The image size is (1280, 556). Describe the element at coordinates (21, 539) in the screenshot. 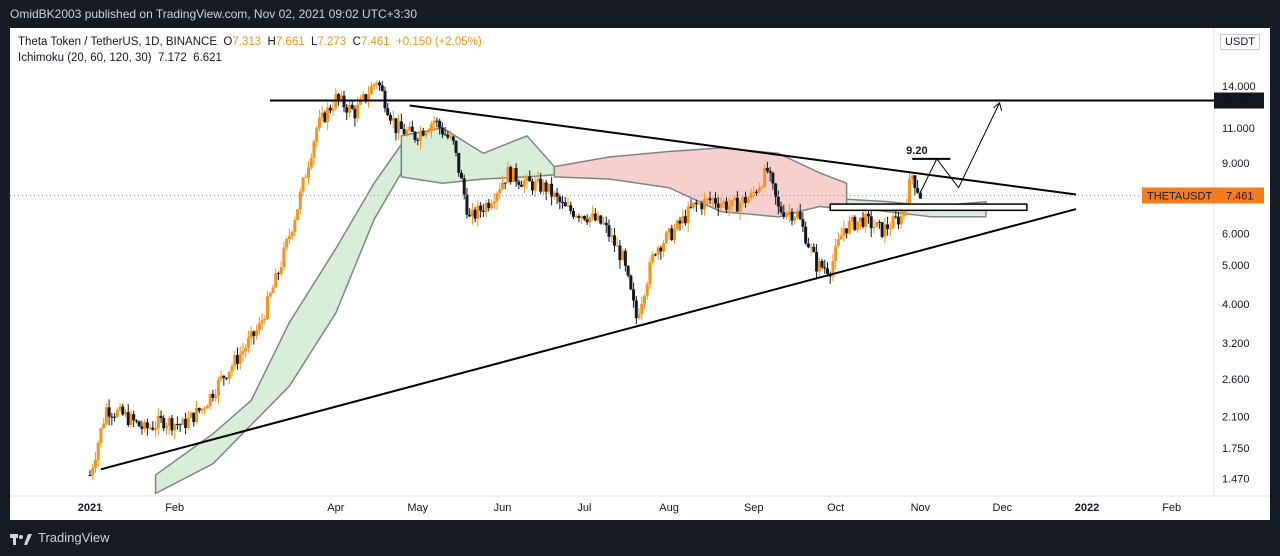

I see `tradingview-logo-icon` at that location.